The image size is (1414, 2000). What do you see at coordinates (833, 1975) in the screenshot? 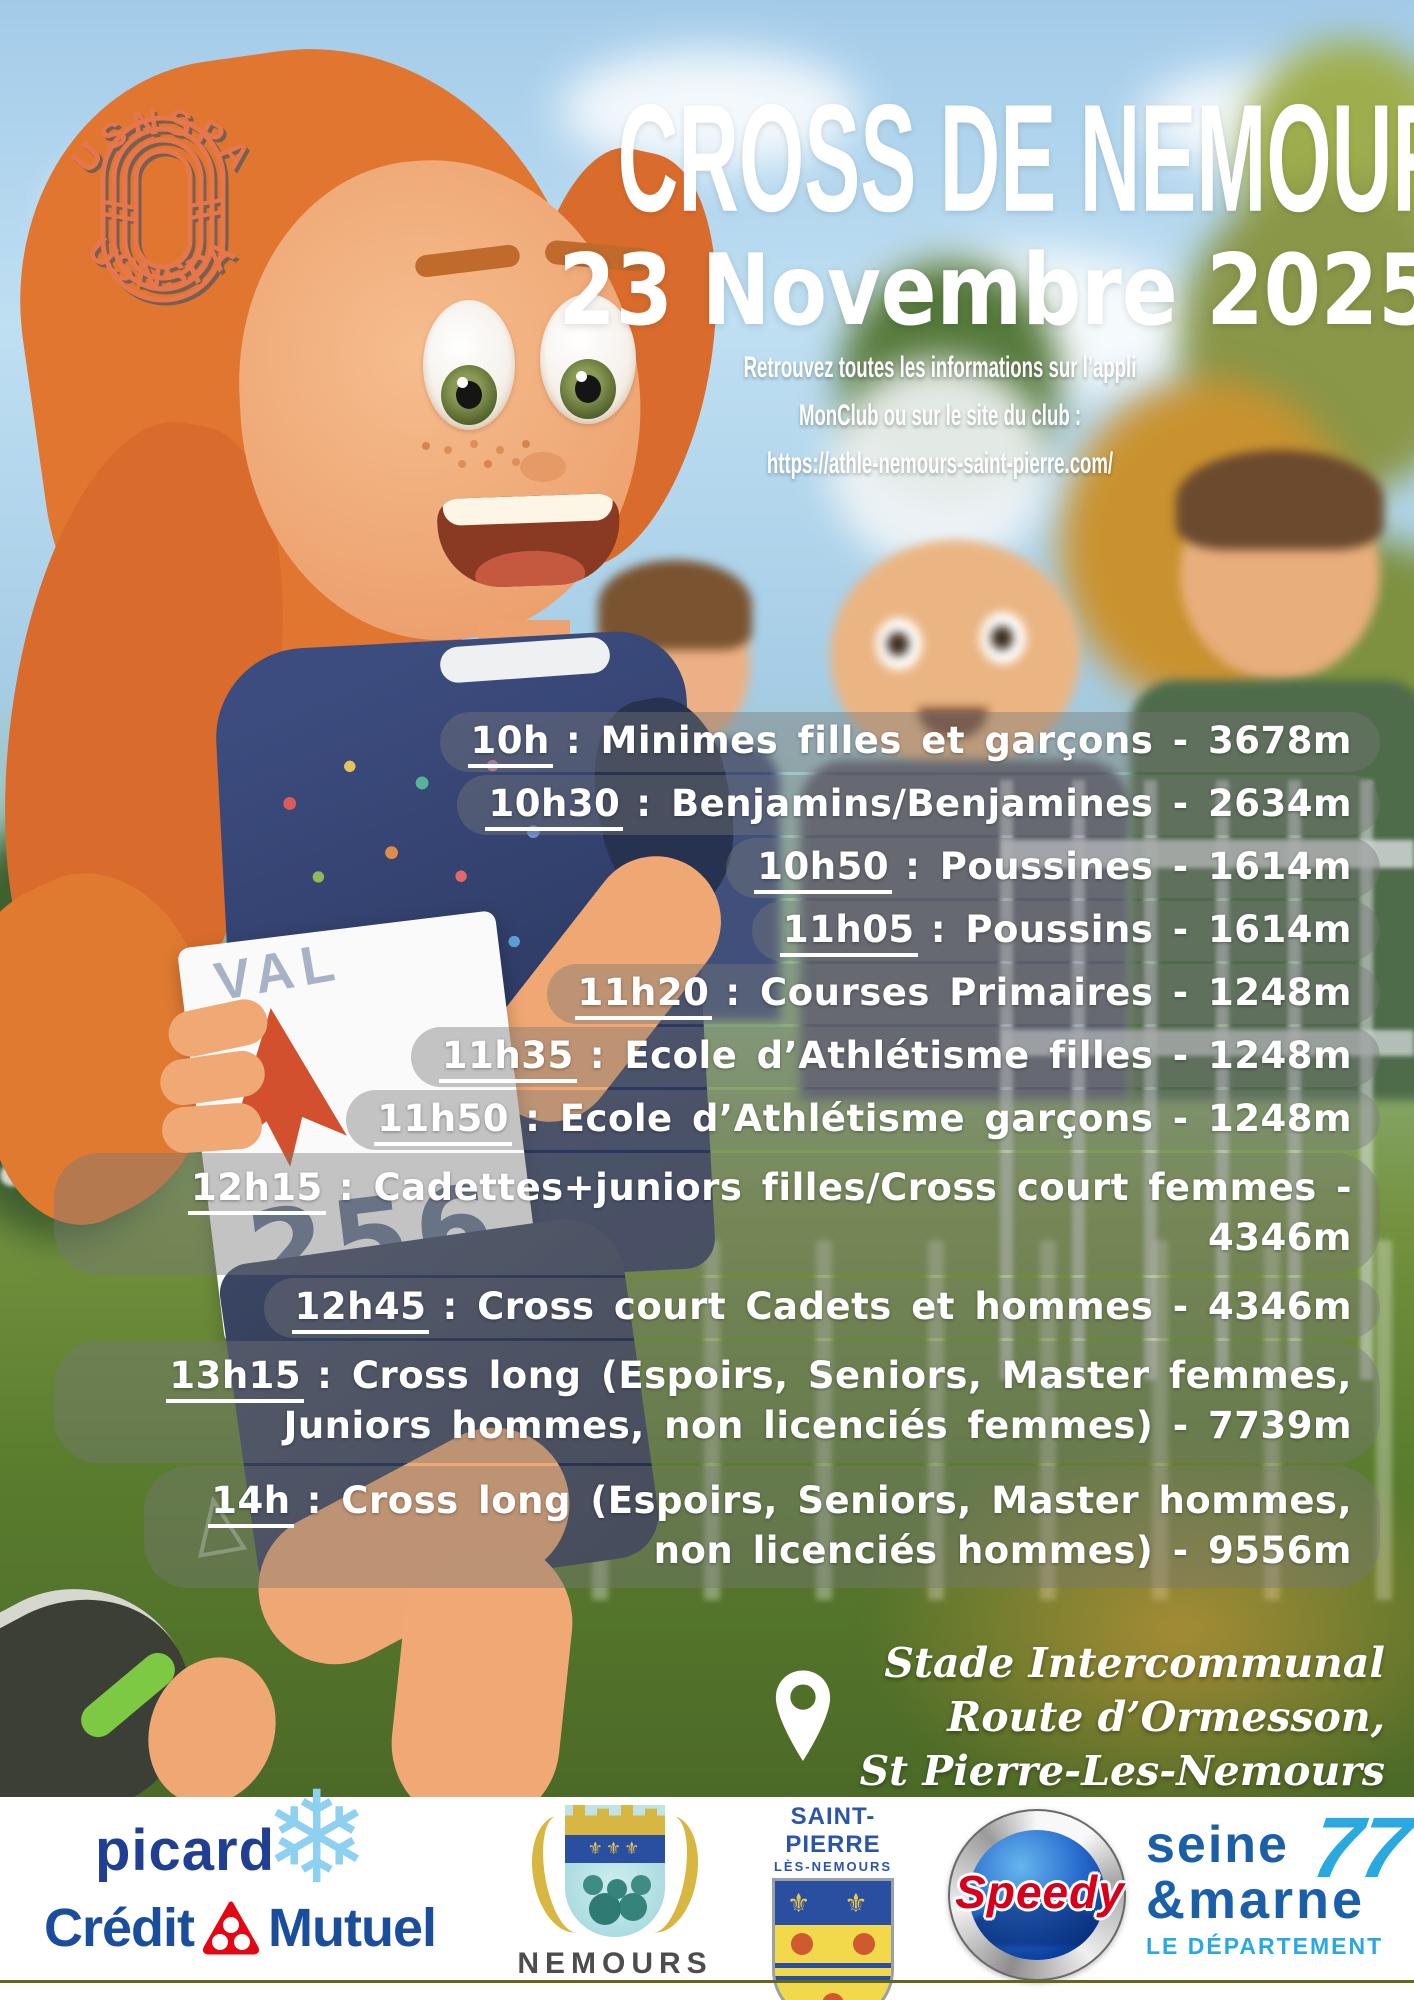
I see `river-waves-icon` at bounding box center [833, 1975].